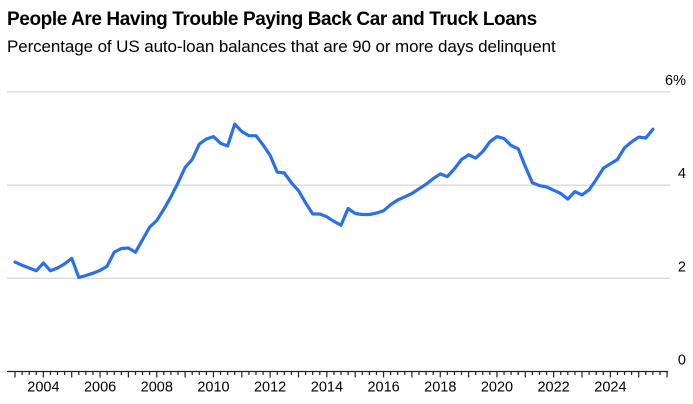  What do you see at coordinates (553, 388) in the screenshot?
I see `x-axis-label: 2022` at bounding box center [553, 388].